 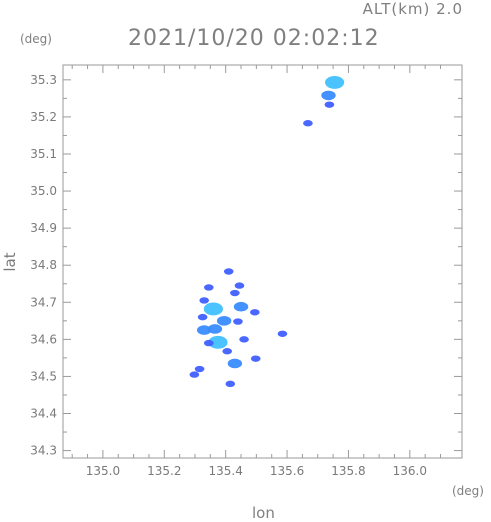 What do you see at coordinates (43, 414) in the screenshot?
I see `y-tick-label: 34.4` at bounding box center [43, 414].